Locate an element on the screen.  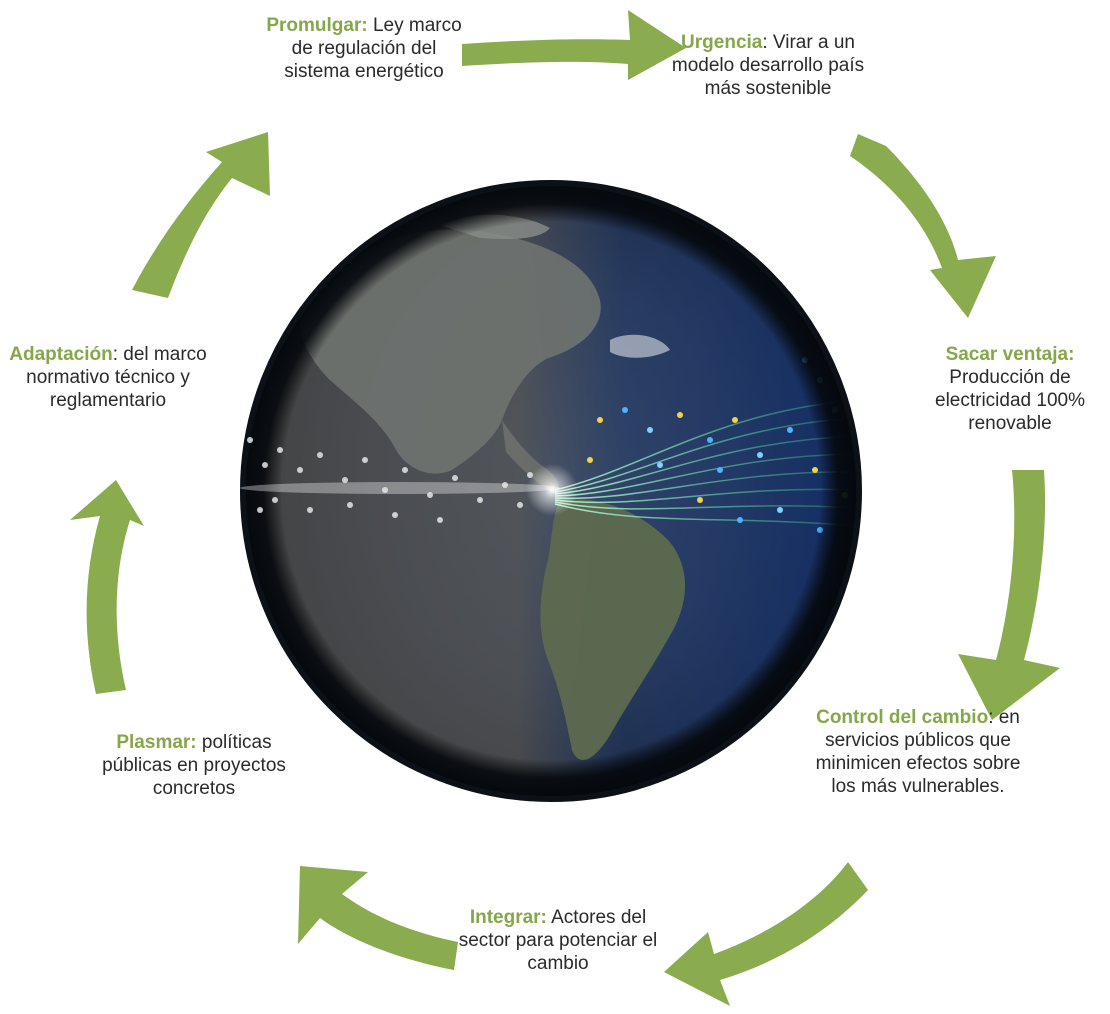
arrow-control-to-integrar is located at coordinates (766, 934).